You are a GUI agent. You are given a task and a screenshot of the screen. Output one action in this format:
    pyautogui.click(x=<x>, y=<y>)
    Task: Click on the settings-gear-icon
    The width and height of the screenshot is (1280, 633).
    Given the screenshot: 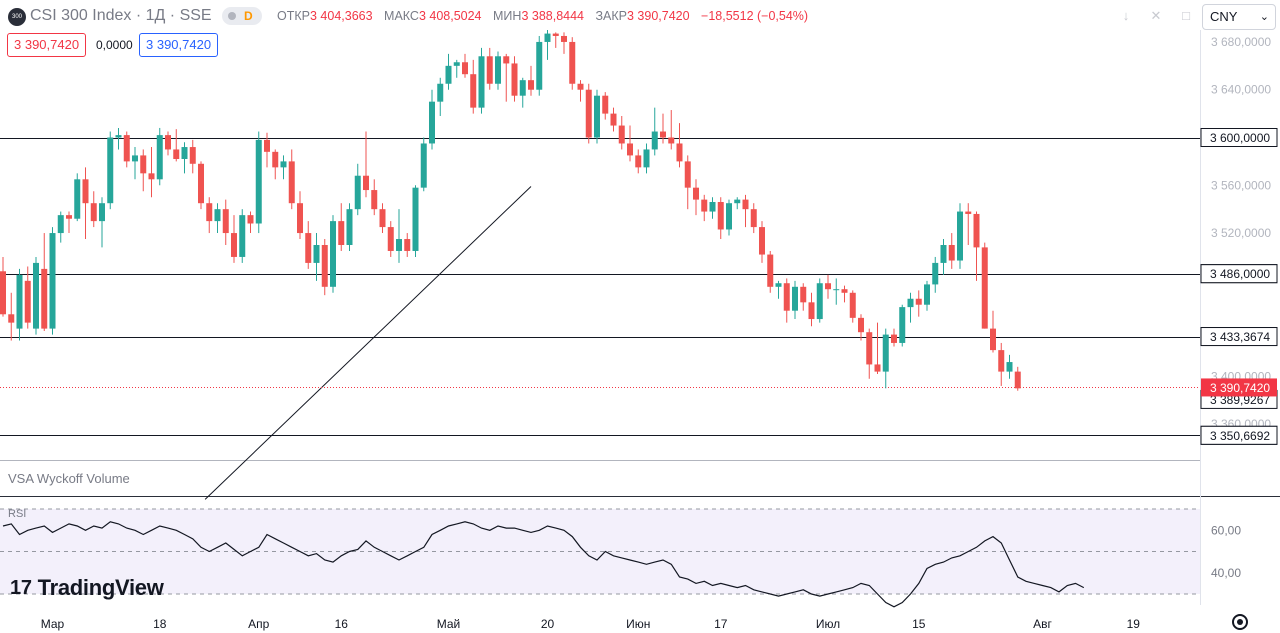 What is the action you would take?
    pyautogui.click(x=1240, y=622)
    